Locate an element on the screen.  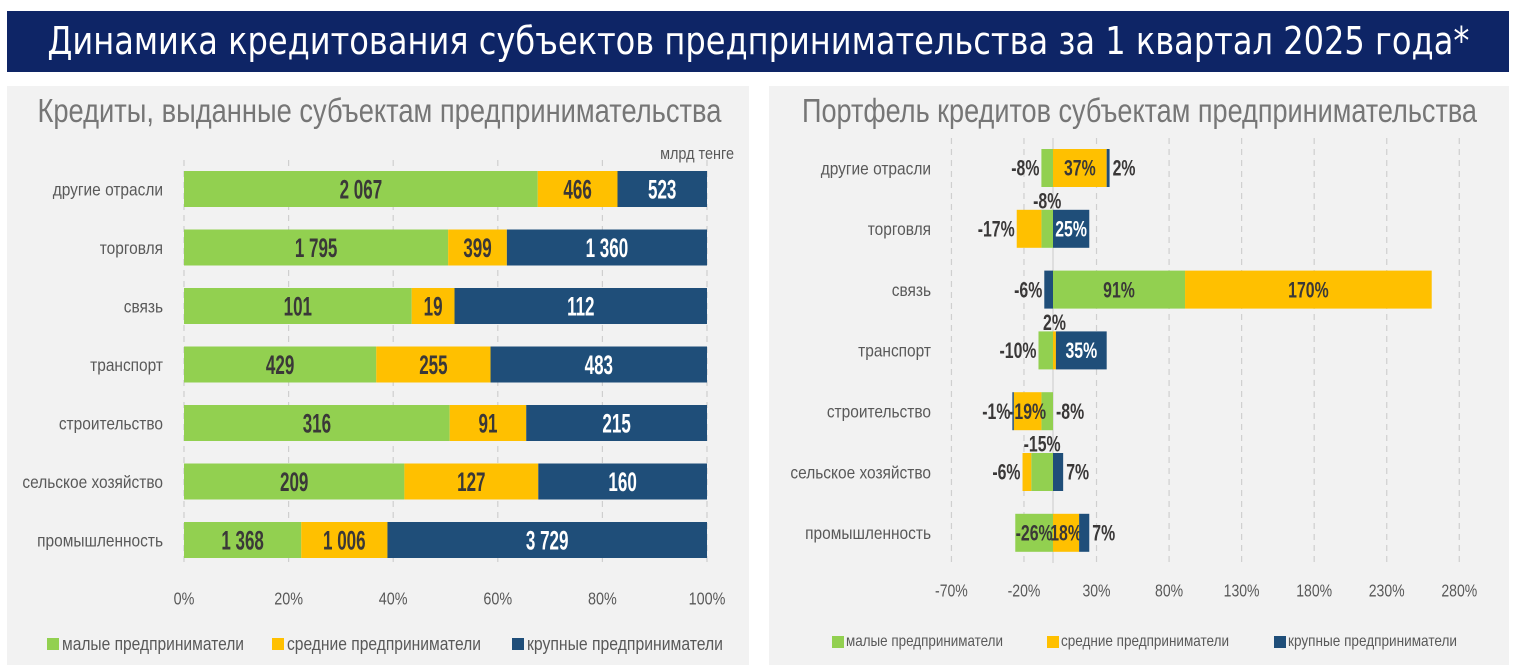
x-tick-label: 180% is located at coordinates (1314, 591).